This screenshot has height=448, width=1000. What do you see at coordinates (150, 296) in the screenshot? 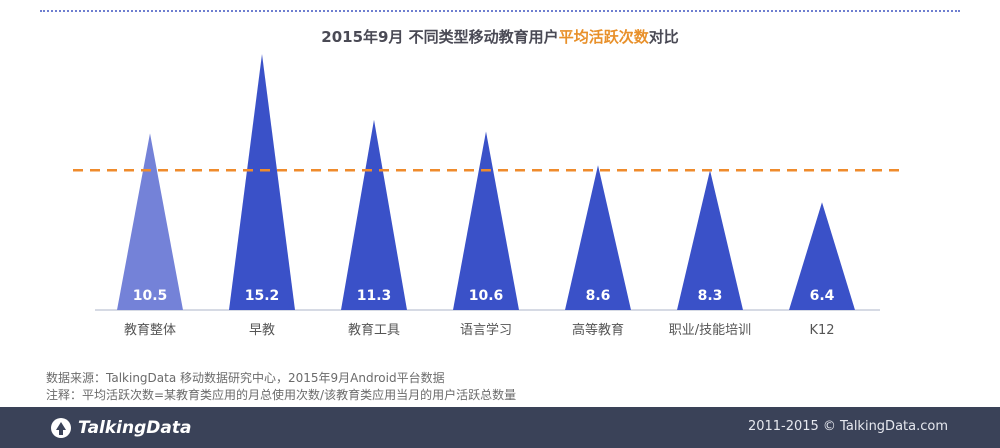
I see `bar-value-label: 10.5` at bounding box center [150, 296].